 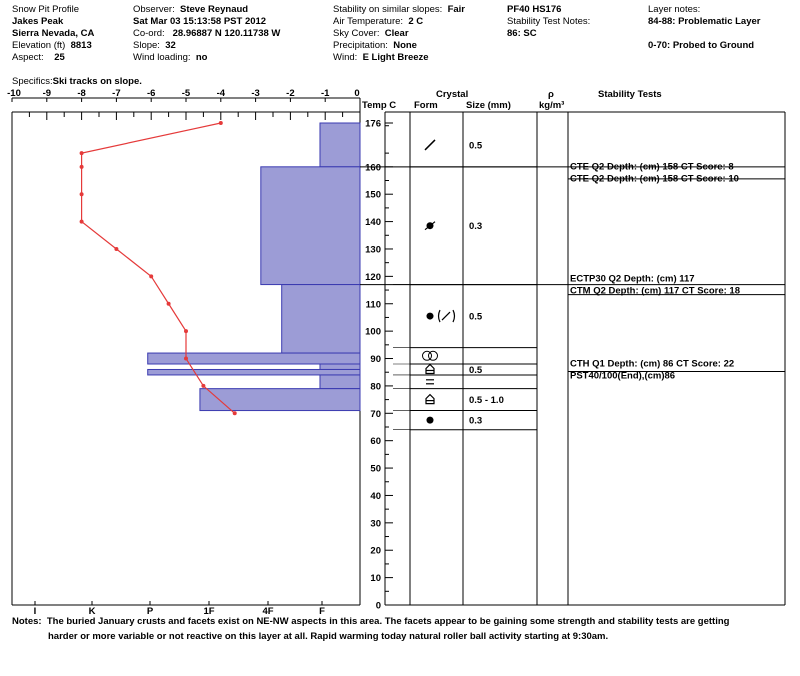 I want to click on wind-loading-label: Wind loading:, so click(x=162, y=57).